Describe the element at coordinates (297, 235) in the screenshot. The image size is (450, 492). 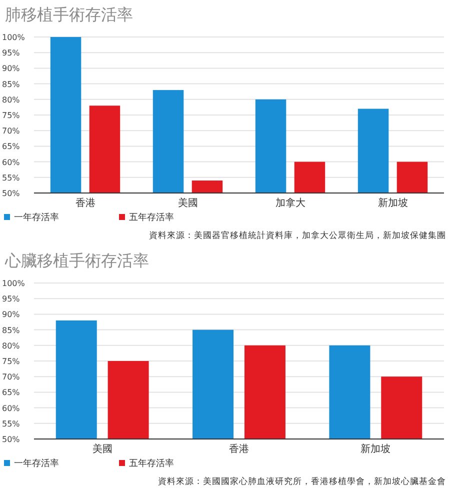
I see `source-note: 資料來源：美國器官移植統計資料庫，加拿大公眾衛生局，新加坡保健集團` at that location.